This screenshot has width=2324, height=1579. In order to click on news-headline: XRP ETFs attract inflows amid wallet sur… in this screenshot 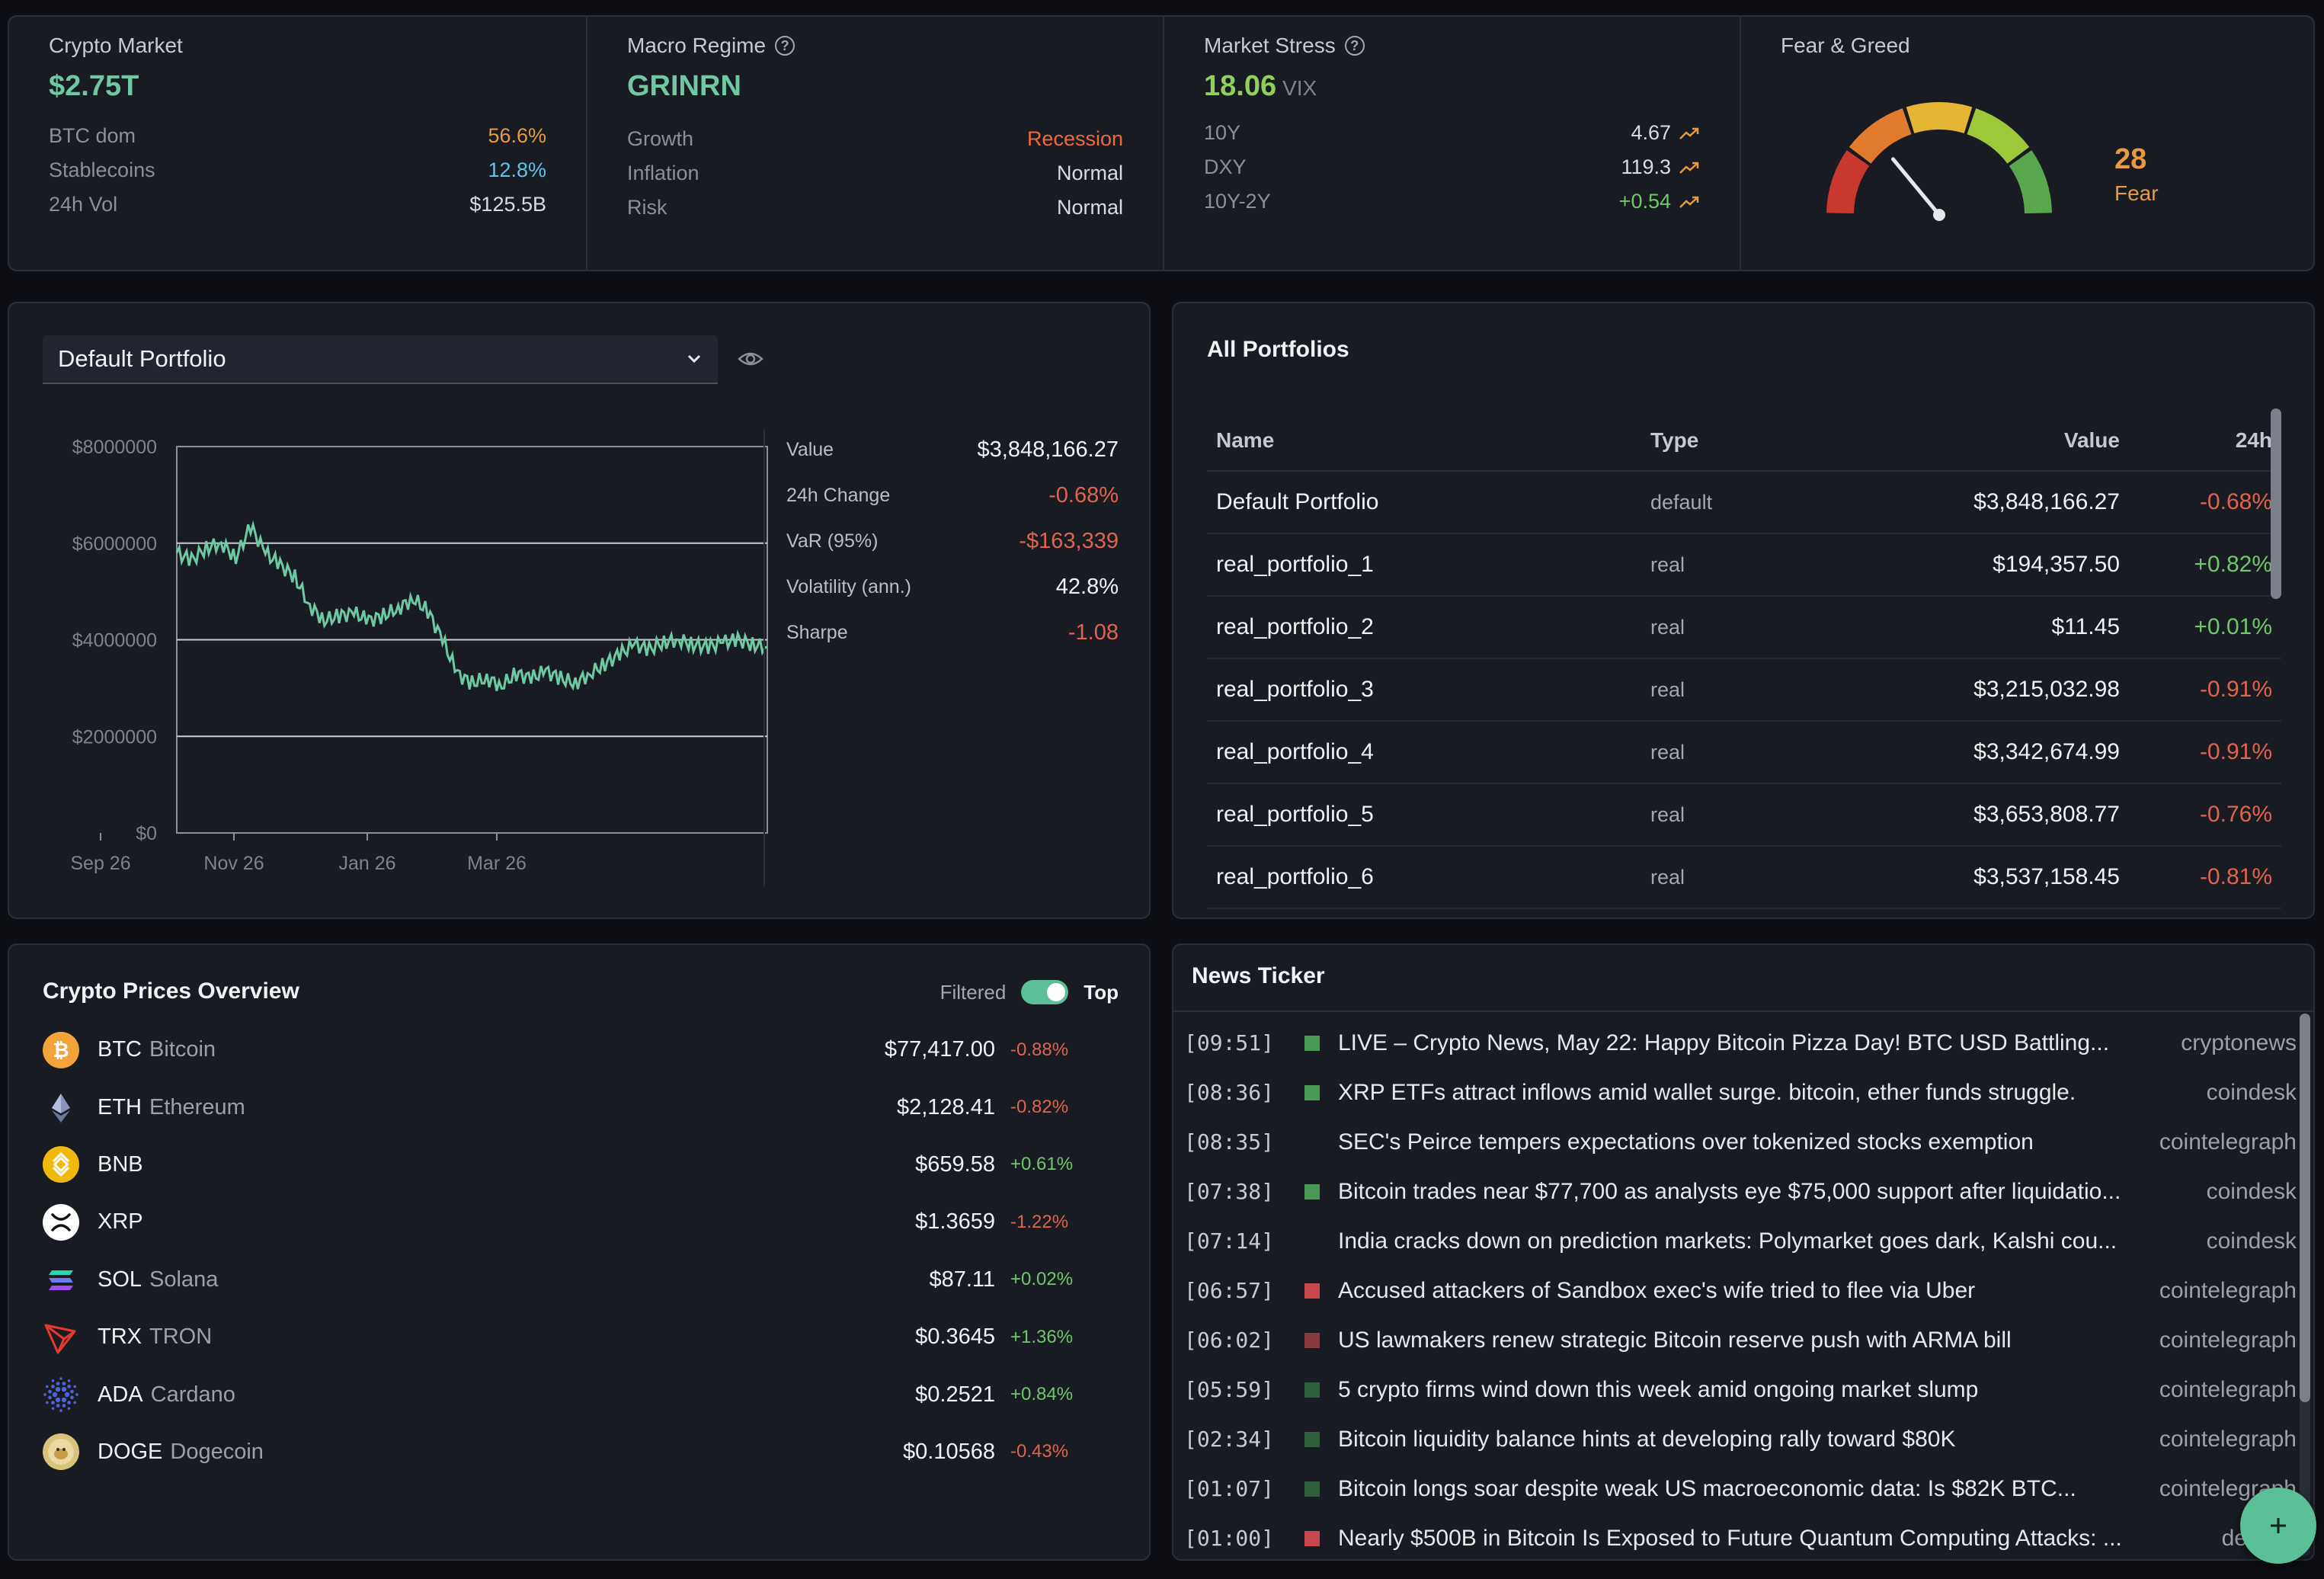, I will do `click(1707, 1092)`.